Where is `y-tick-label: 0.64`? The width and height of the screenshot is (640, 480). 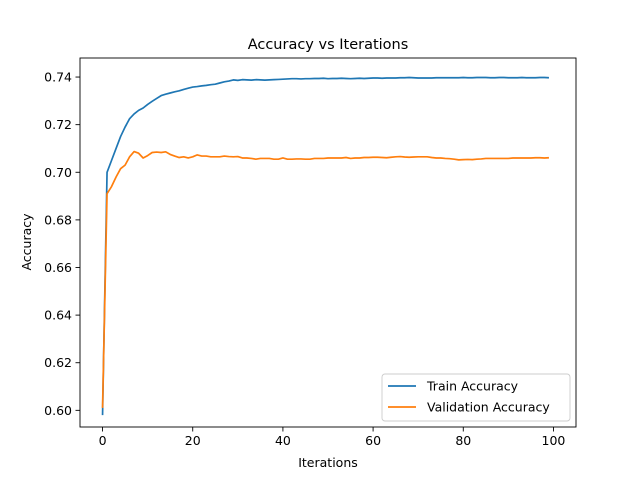
y-tick-label: 0.64 is located at coordinates (58, 315).